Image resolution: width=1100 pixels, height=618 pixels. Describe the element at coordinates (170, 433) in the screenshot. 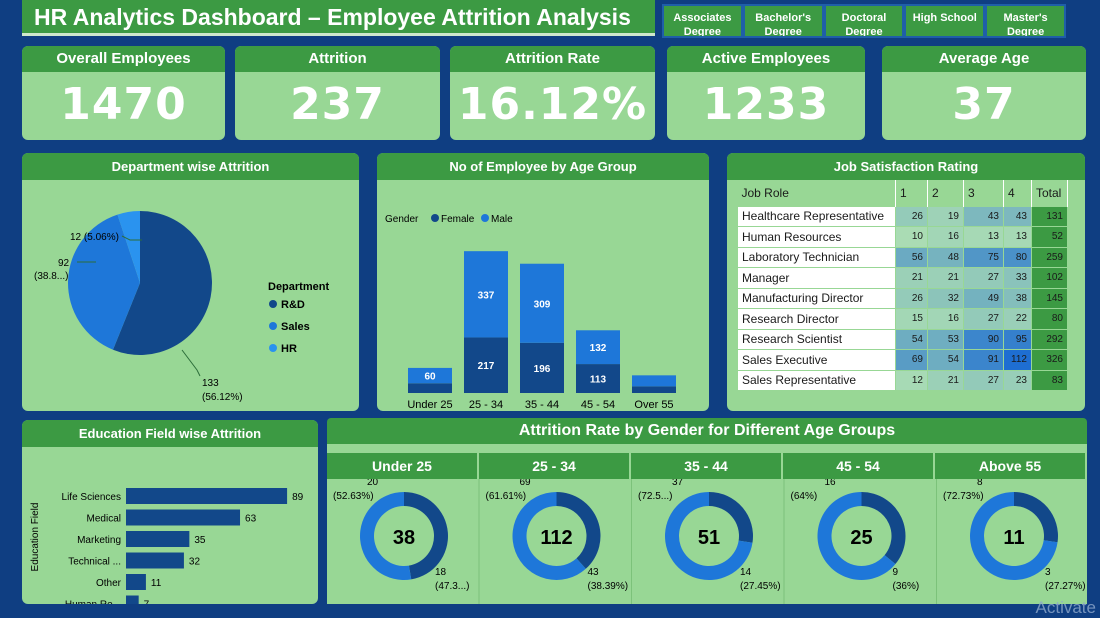

I see `panel-title: Education Field wise Attrition` at that location.